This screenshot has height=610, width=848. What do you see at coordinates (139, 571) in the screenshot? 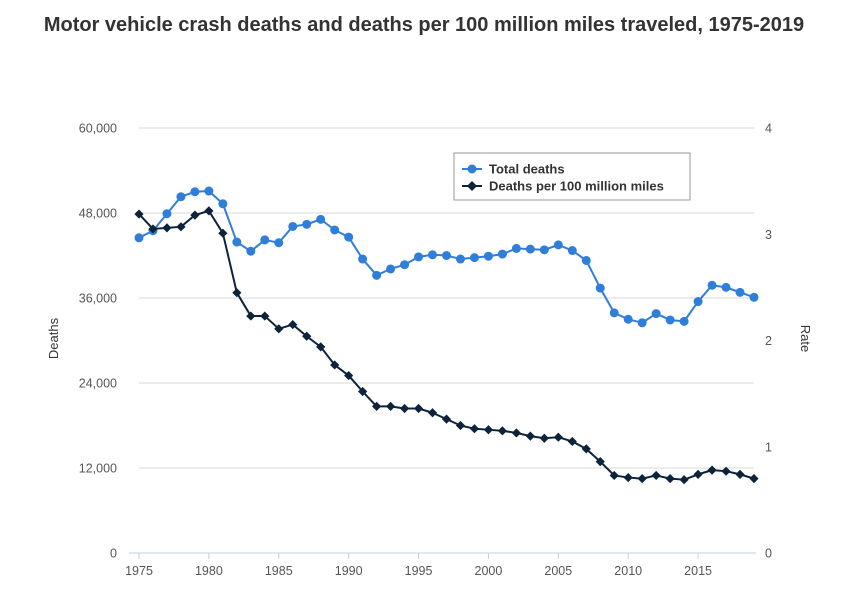
I see `x-tick-label: 1975` at bounding box center [139, 571].